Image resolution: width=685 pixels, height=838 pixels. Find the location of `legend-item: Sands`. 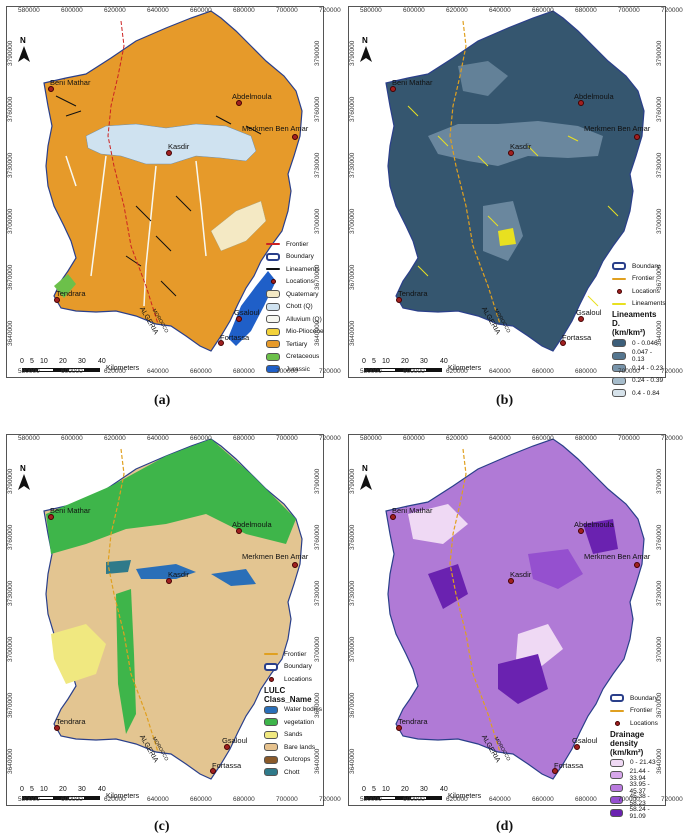

legend-item: Sands is located at coordinates (293, 735).